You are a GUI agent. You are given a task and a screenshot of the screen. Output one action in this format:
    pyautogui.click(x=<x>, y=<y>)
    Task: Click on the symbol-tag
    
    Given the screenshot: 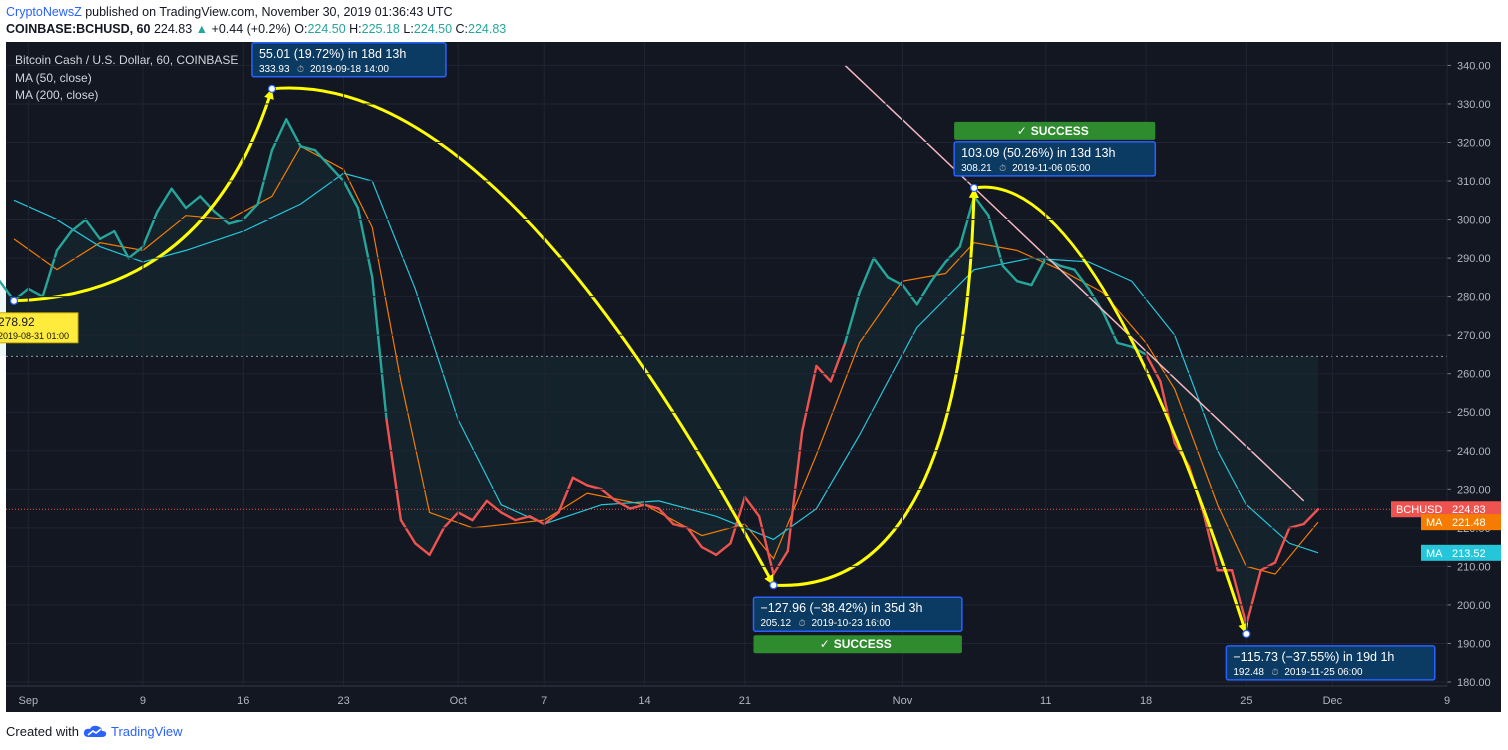 What is the action you would take?
    pyautogui.click(x=1419, y=509)
    